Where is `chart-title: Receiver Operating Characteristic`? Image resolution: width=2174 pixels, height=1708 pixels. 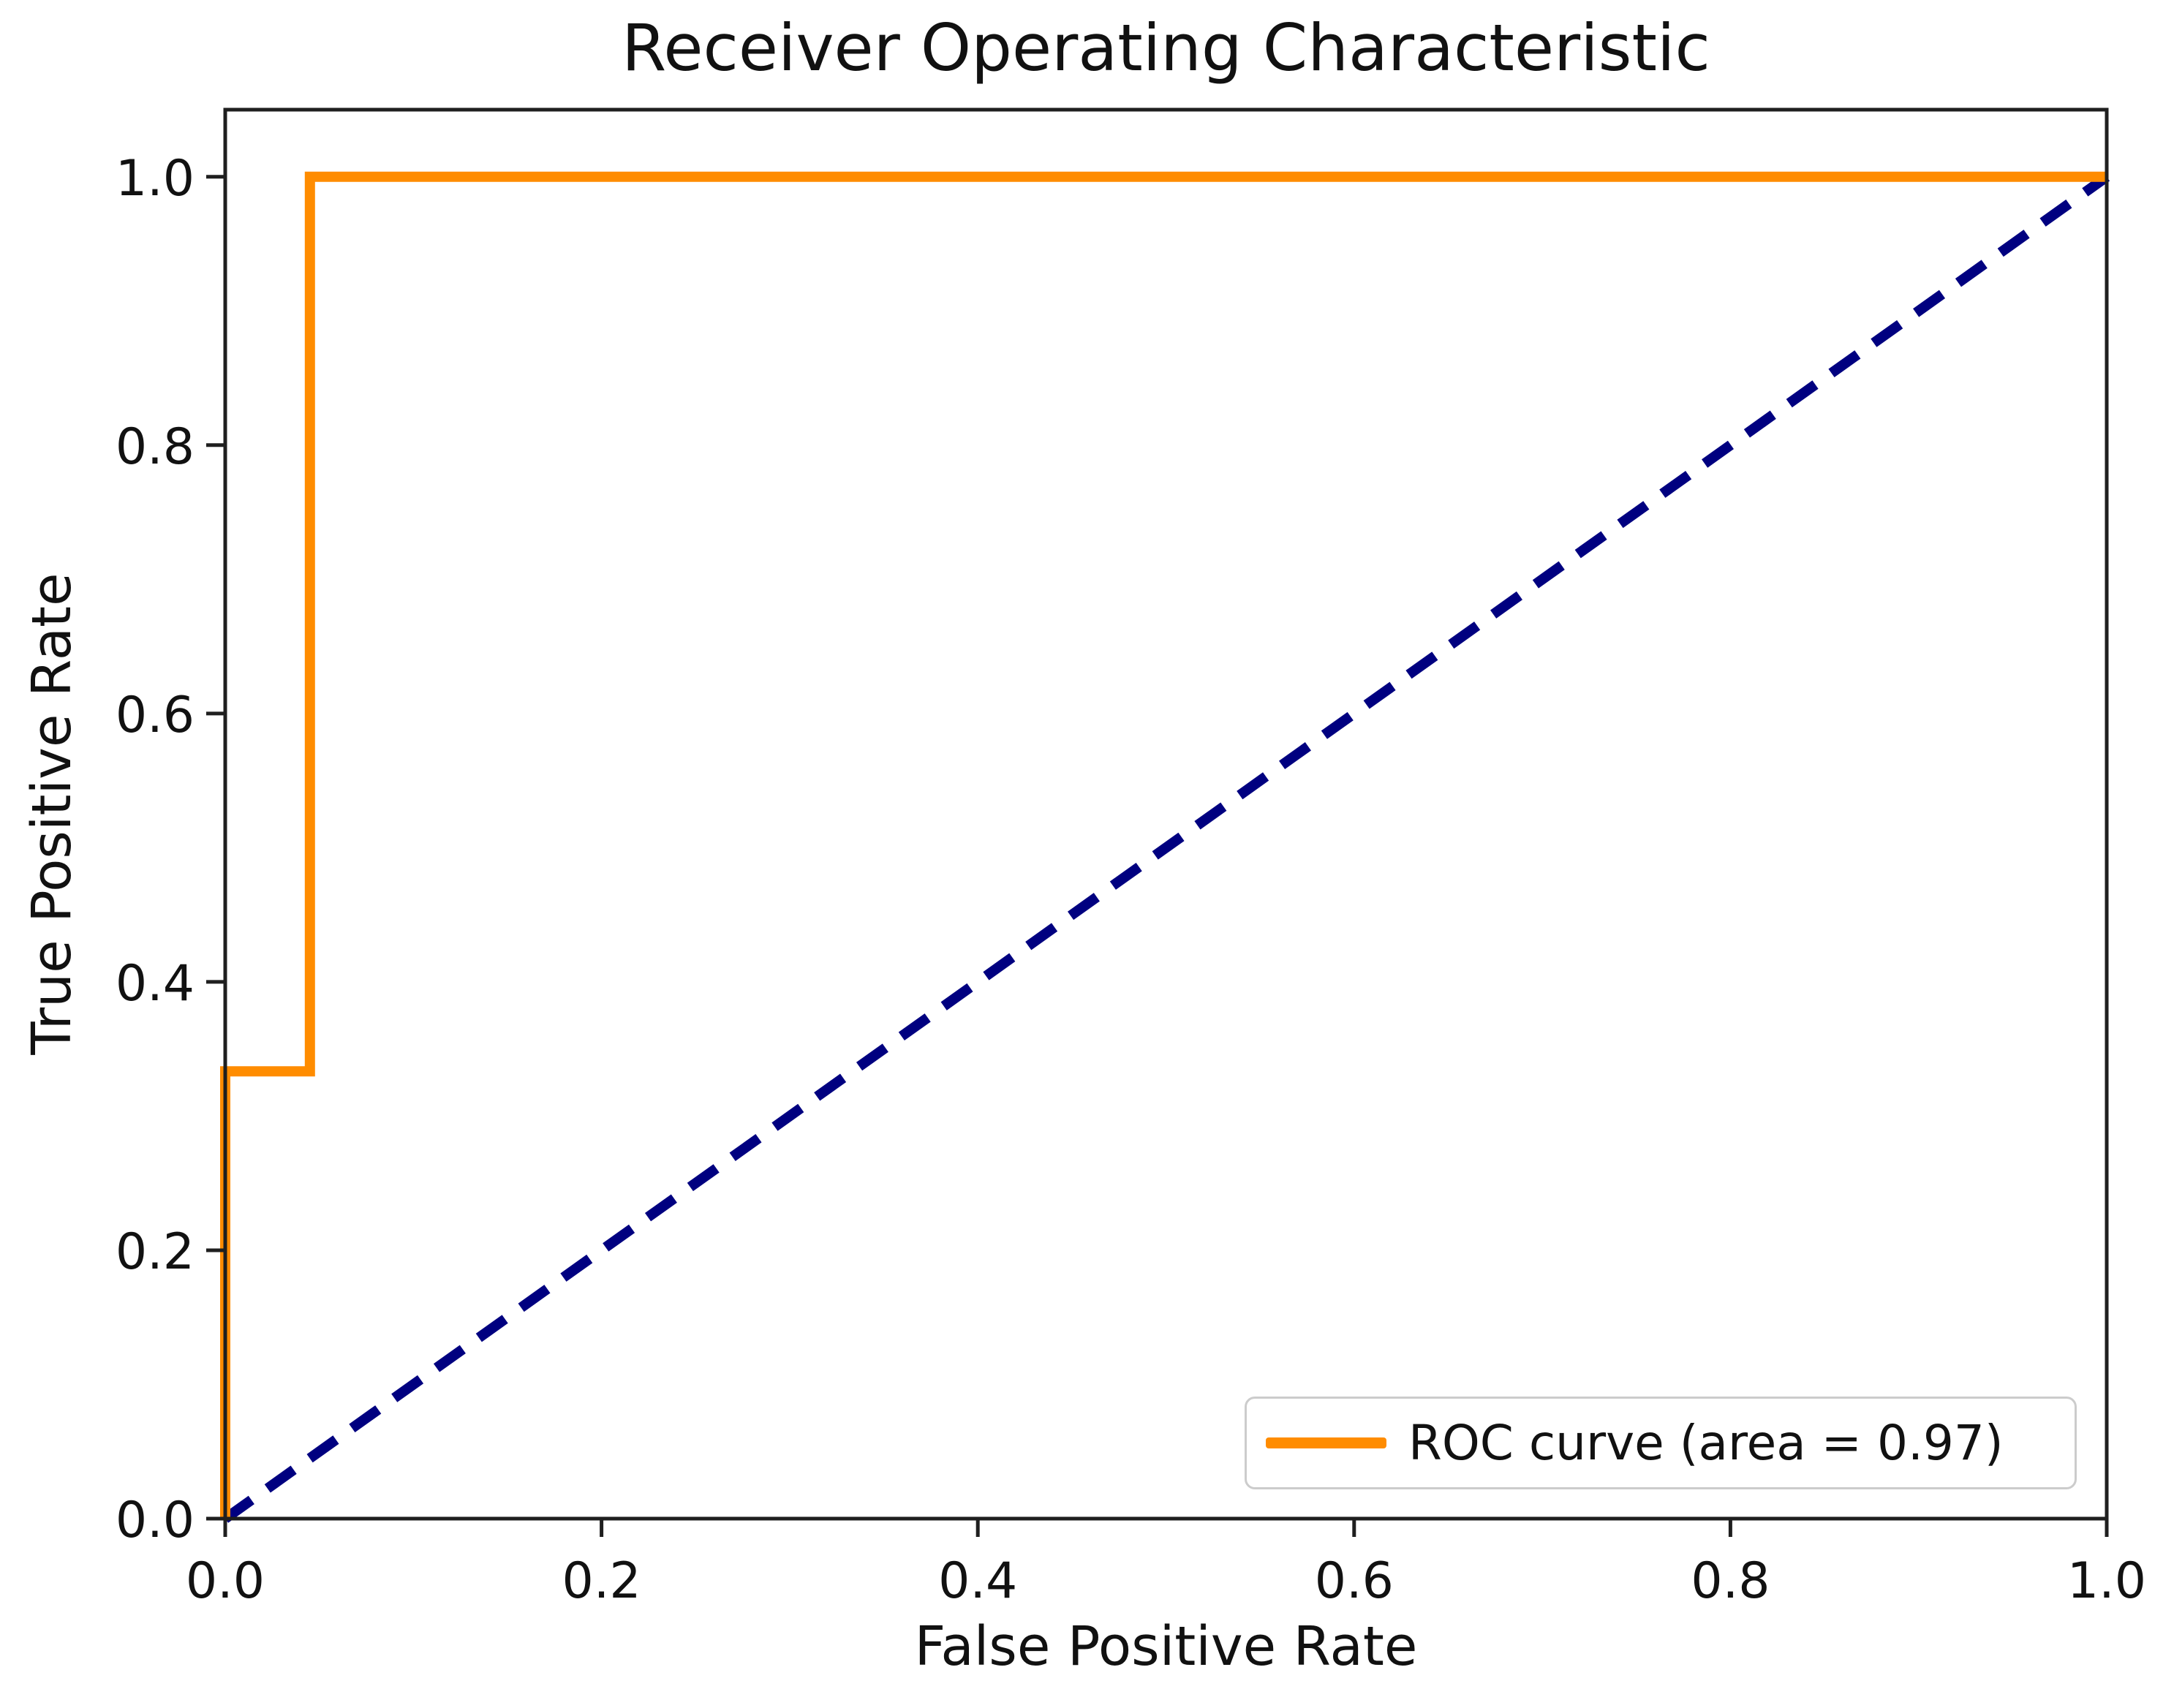 chart-title: Receiver Operating Characteristic is located at coordinates (1166, 48).